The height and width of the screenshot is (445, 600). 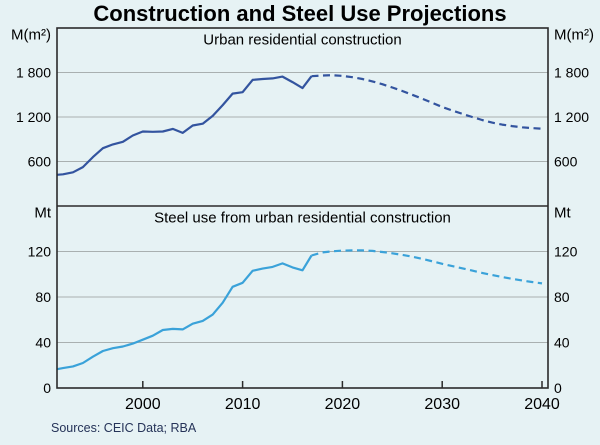 I want to click on steel-y-label-left: 120, so click(x=40, y=252).